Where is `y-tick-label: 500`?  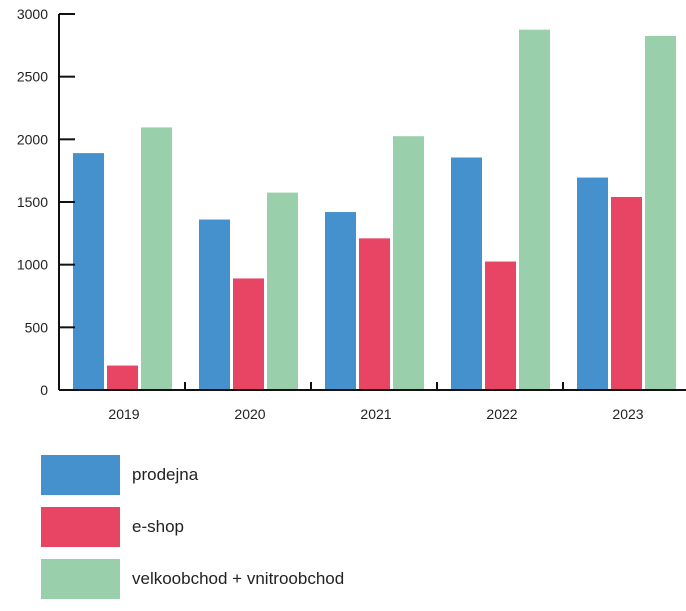
y-tick-label: 500 is located at coordinates (37, 327).